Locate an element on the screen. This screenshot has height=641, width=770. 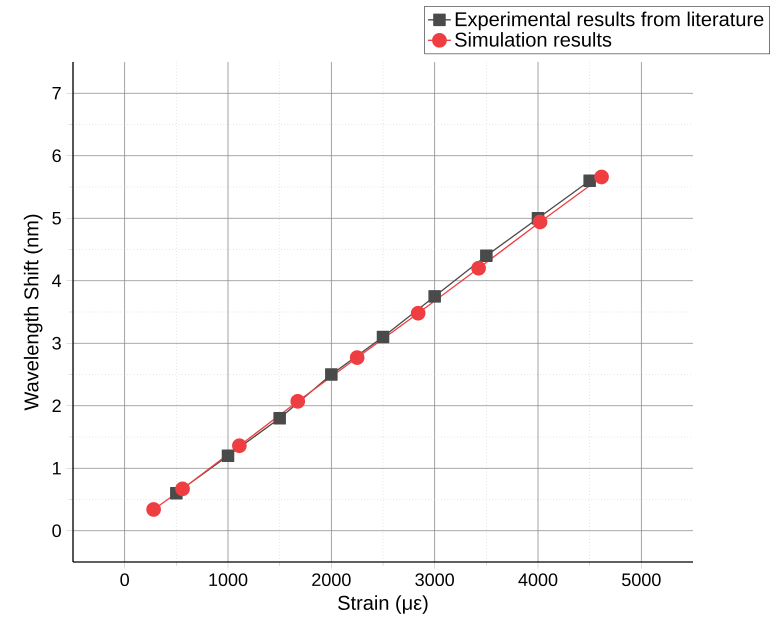
y-tick-label: 0 is located at coordinates (56, 531).